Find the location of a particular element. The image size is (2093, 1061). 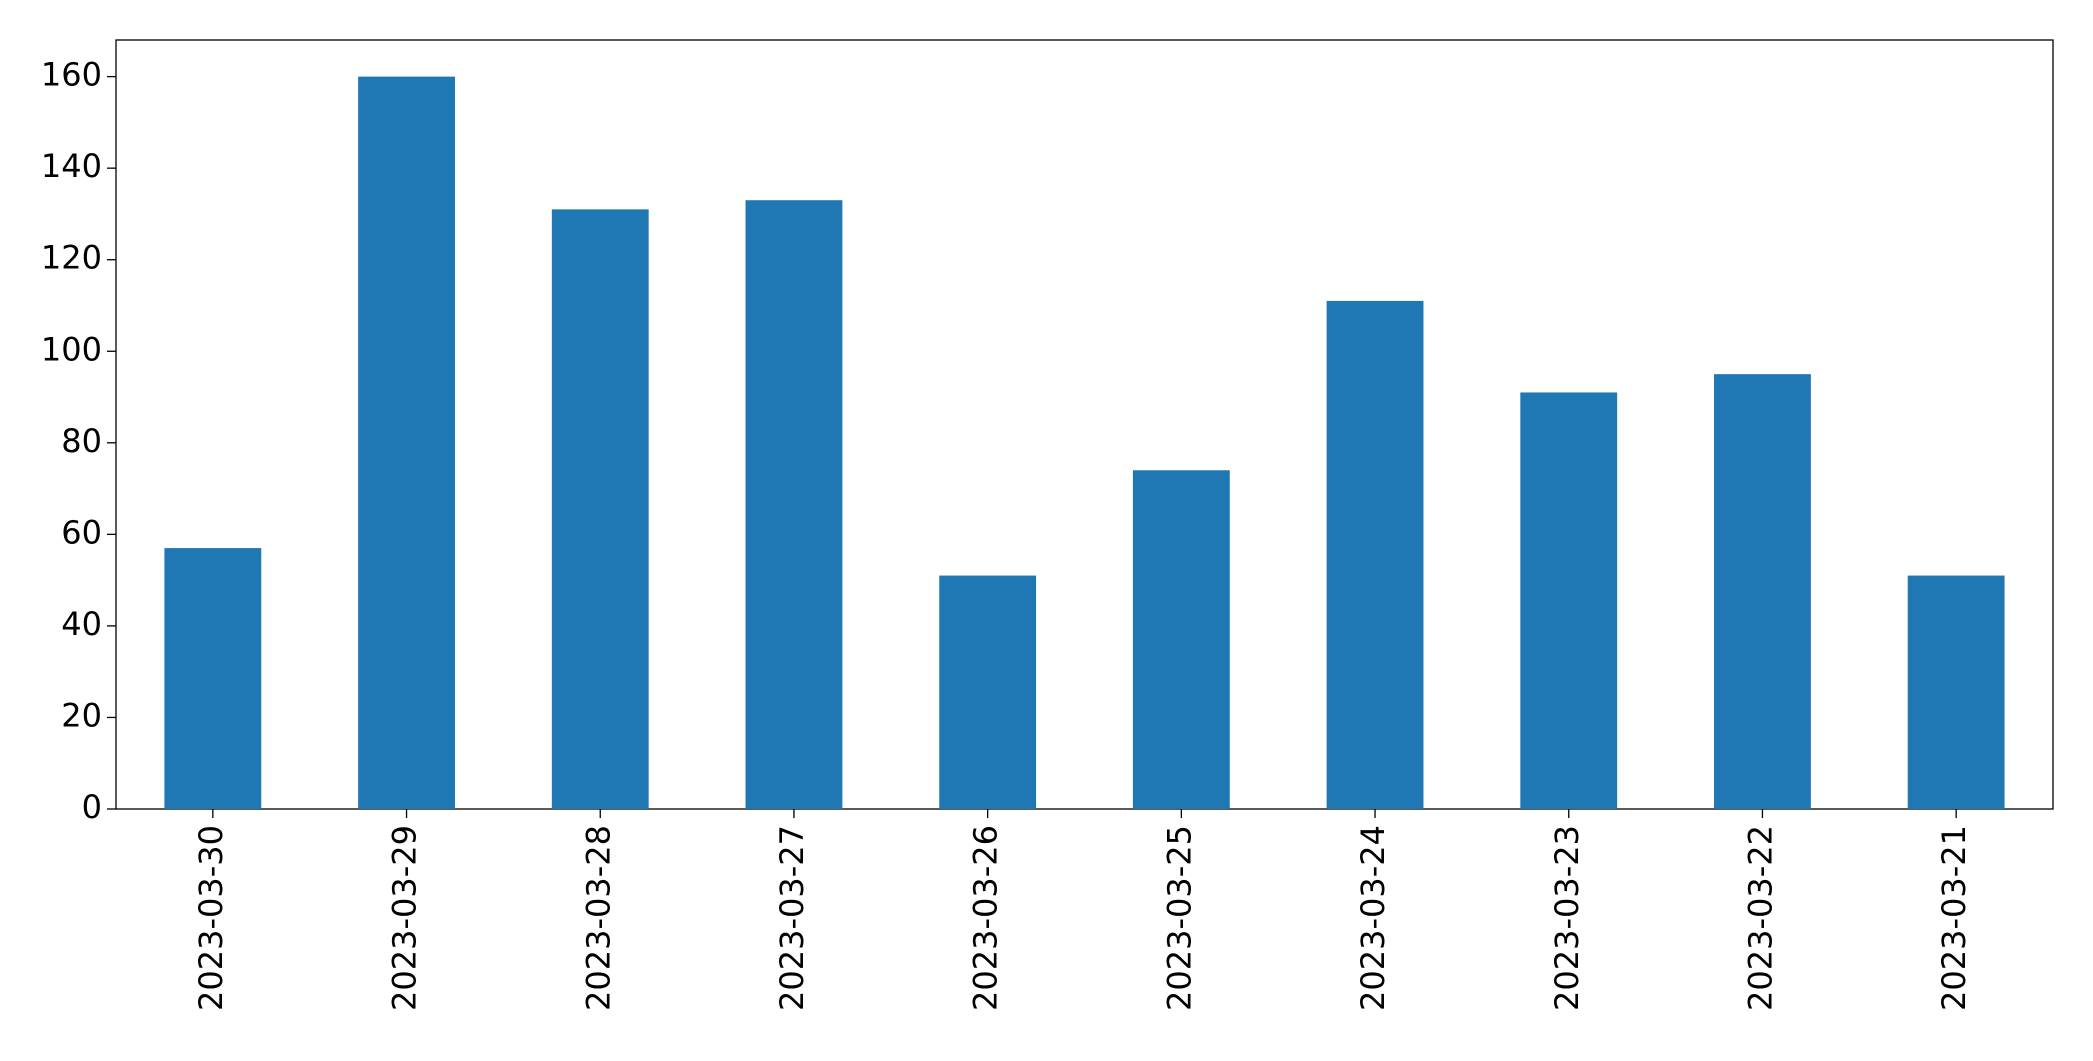

y-tick-label: 100 is located at coordinates (71, 349).